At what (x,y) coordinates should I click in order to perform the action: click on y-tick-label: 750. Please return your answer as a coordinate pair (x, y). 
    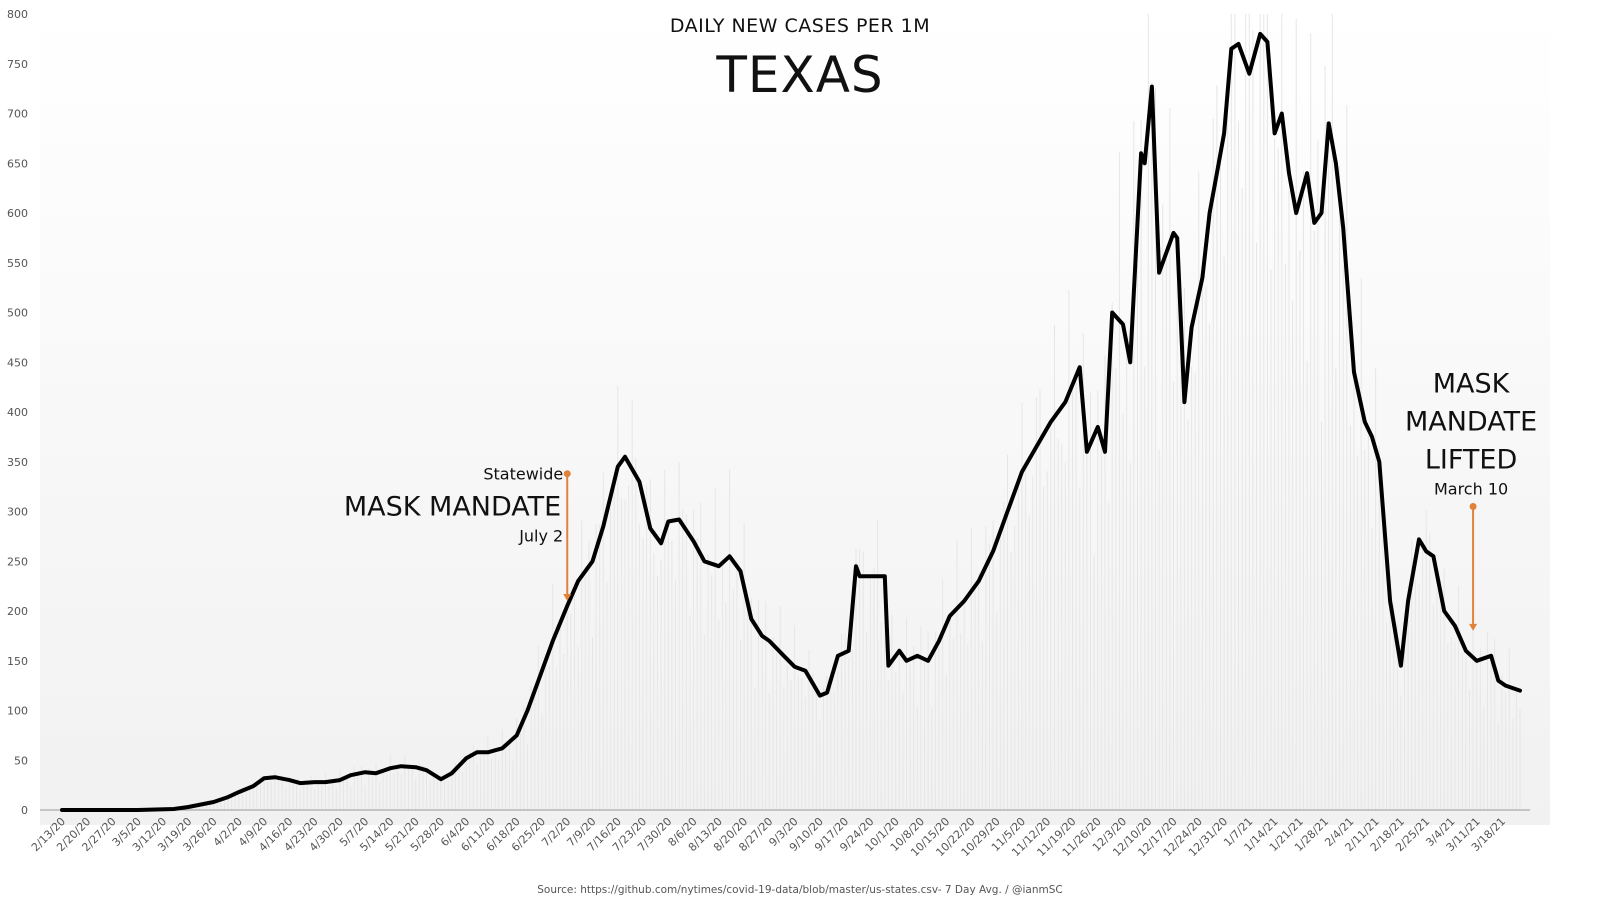
    Looking at the image, I should click on (17, 64).